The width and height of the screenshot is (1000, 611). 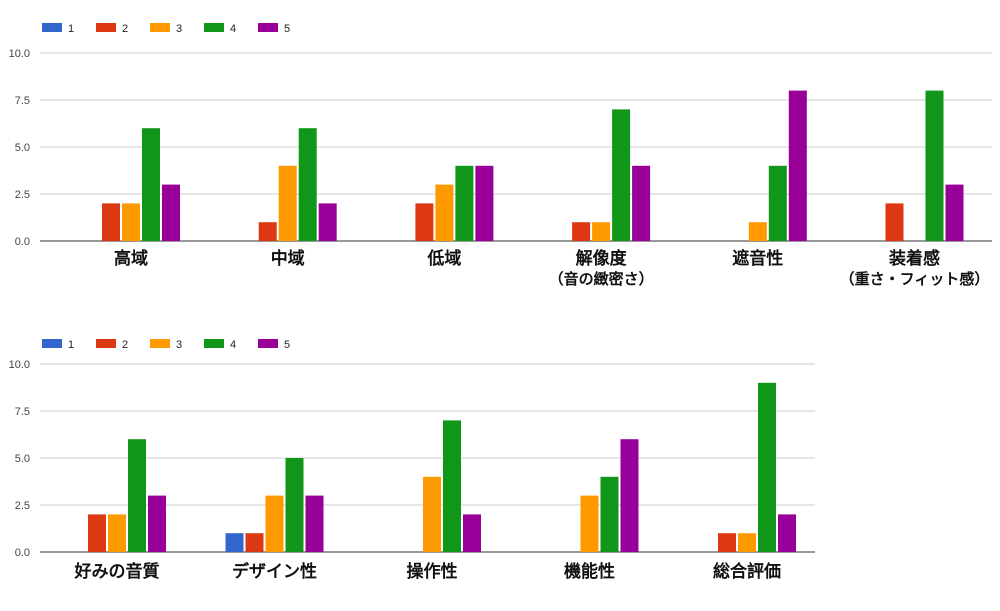 I want to click on x-category-label: 好みの音質, so click(x=117, y=571).